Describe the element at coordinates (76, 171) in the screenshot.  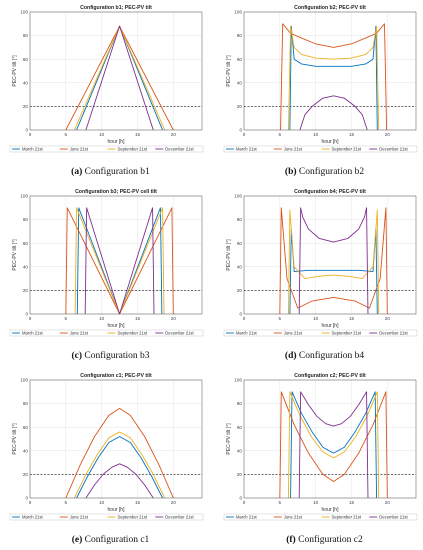
I see `caption-label: (a)` at that location.